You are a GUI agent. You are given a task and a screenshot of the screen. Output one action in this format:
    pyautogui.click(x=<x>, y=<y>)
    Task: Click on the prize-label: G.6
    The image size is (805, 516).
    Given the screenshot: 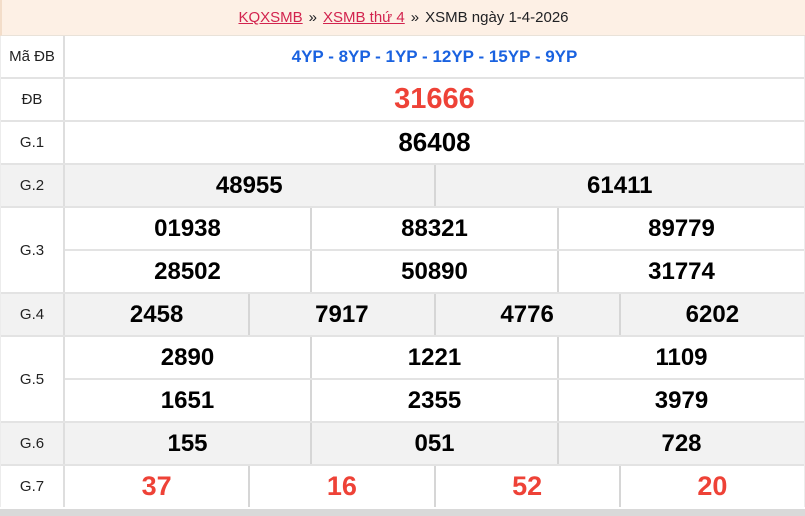 What is the action you would take?
    pyautogui.click(x=33, y=443)
    